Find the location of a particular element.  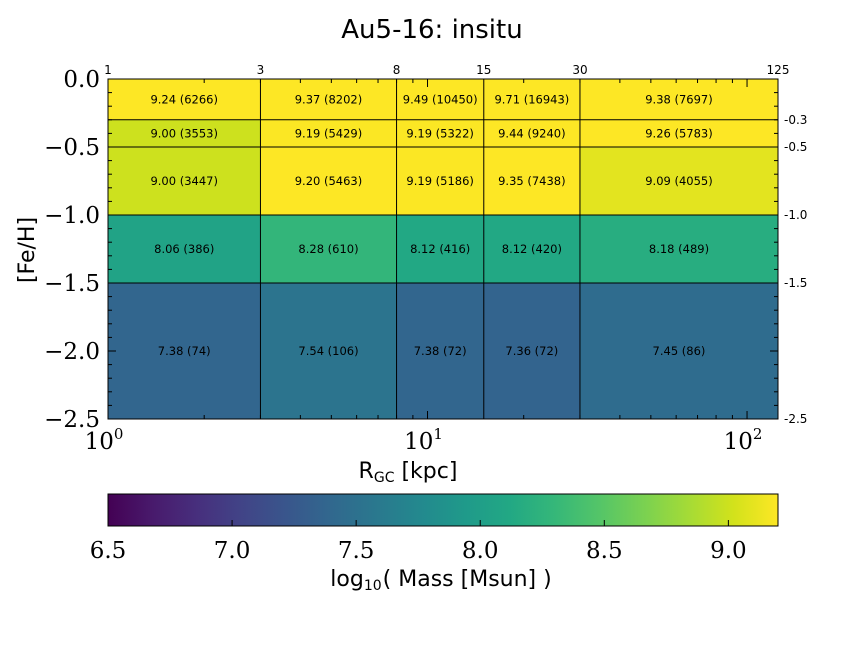

cell-label: 8.28 (610) is located at coordinates (328, 249).